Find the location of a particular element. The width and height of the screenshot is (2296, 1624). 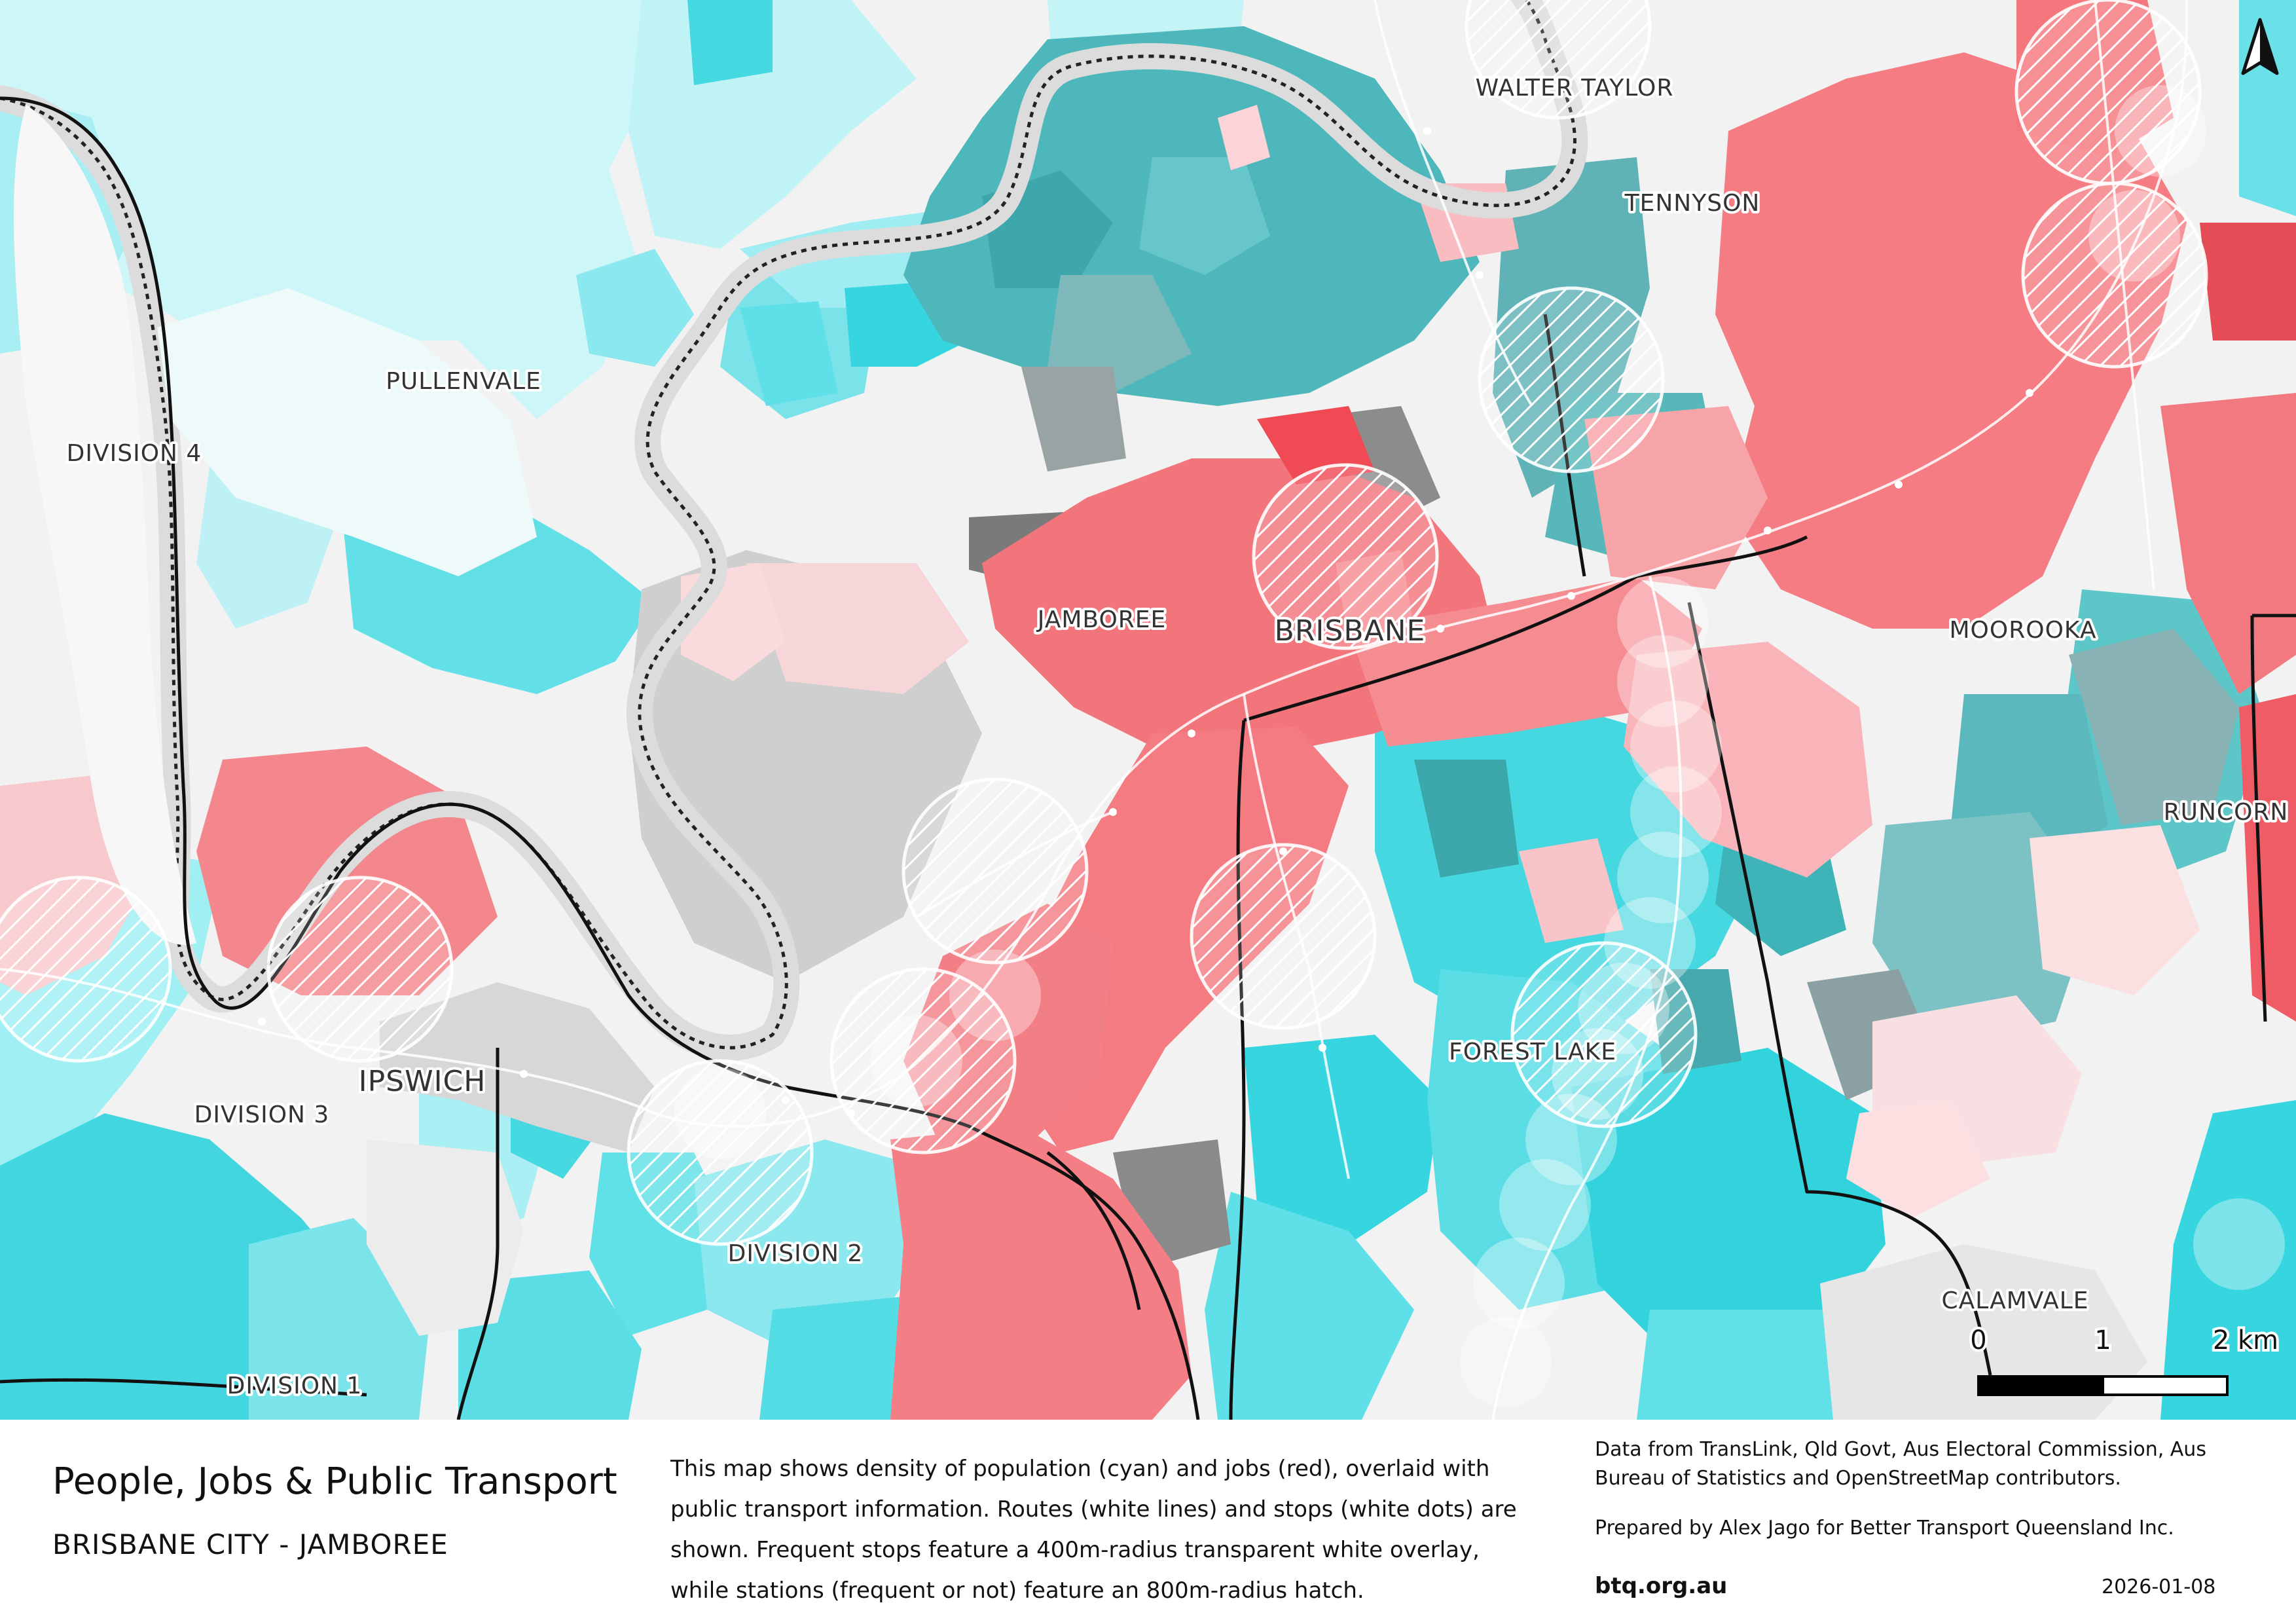

website-link: btq.org.au is located at coordinates (1661, 1586).